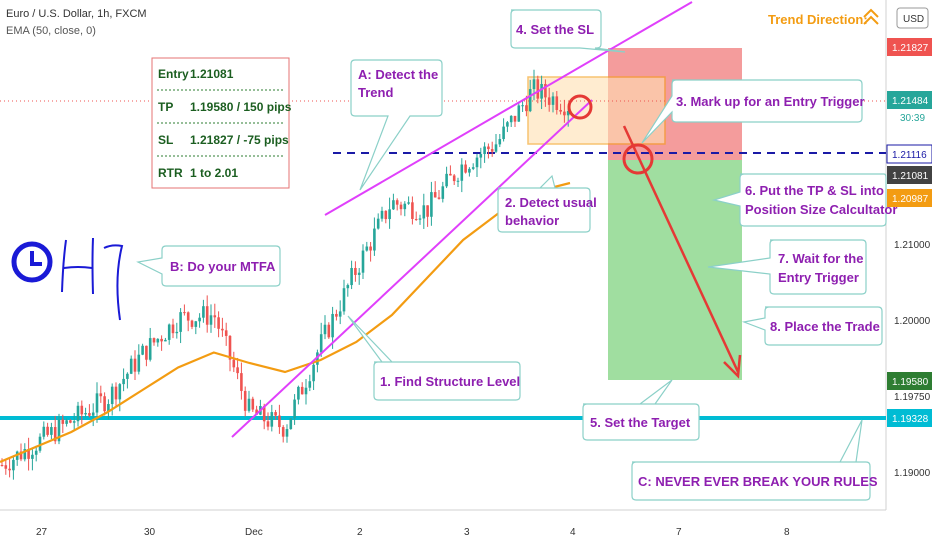 The image size is (932, 555). I want to click on y-axis: 1.2 1.21000 1.20000 1.19750 1.19000, so click(912, 245).